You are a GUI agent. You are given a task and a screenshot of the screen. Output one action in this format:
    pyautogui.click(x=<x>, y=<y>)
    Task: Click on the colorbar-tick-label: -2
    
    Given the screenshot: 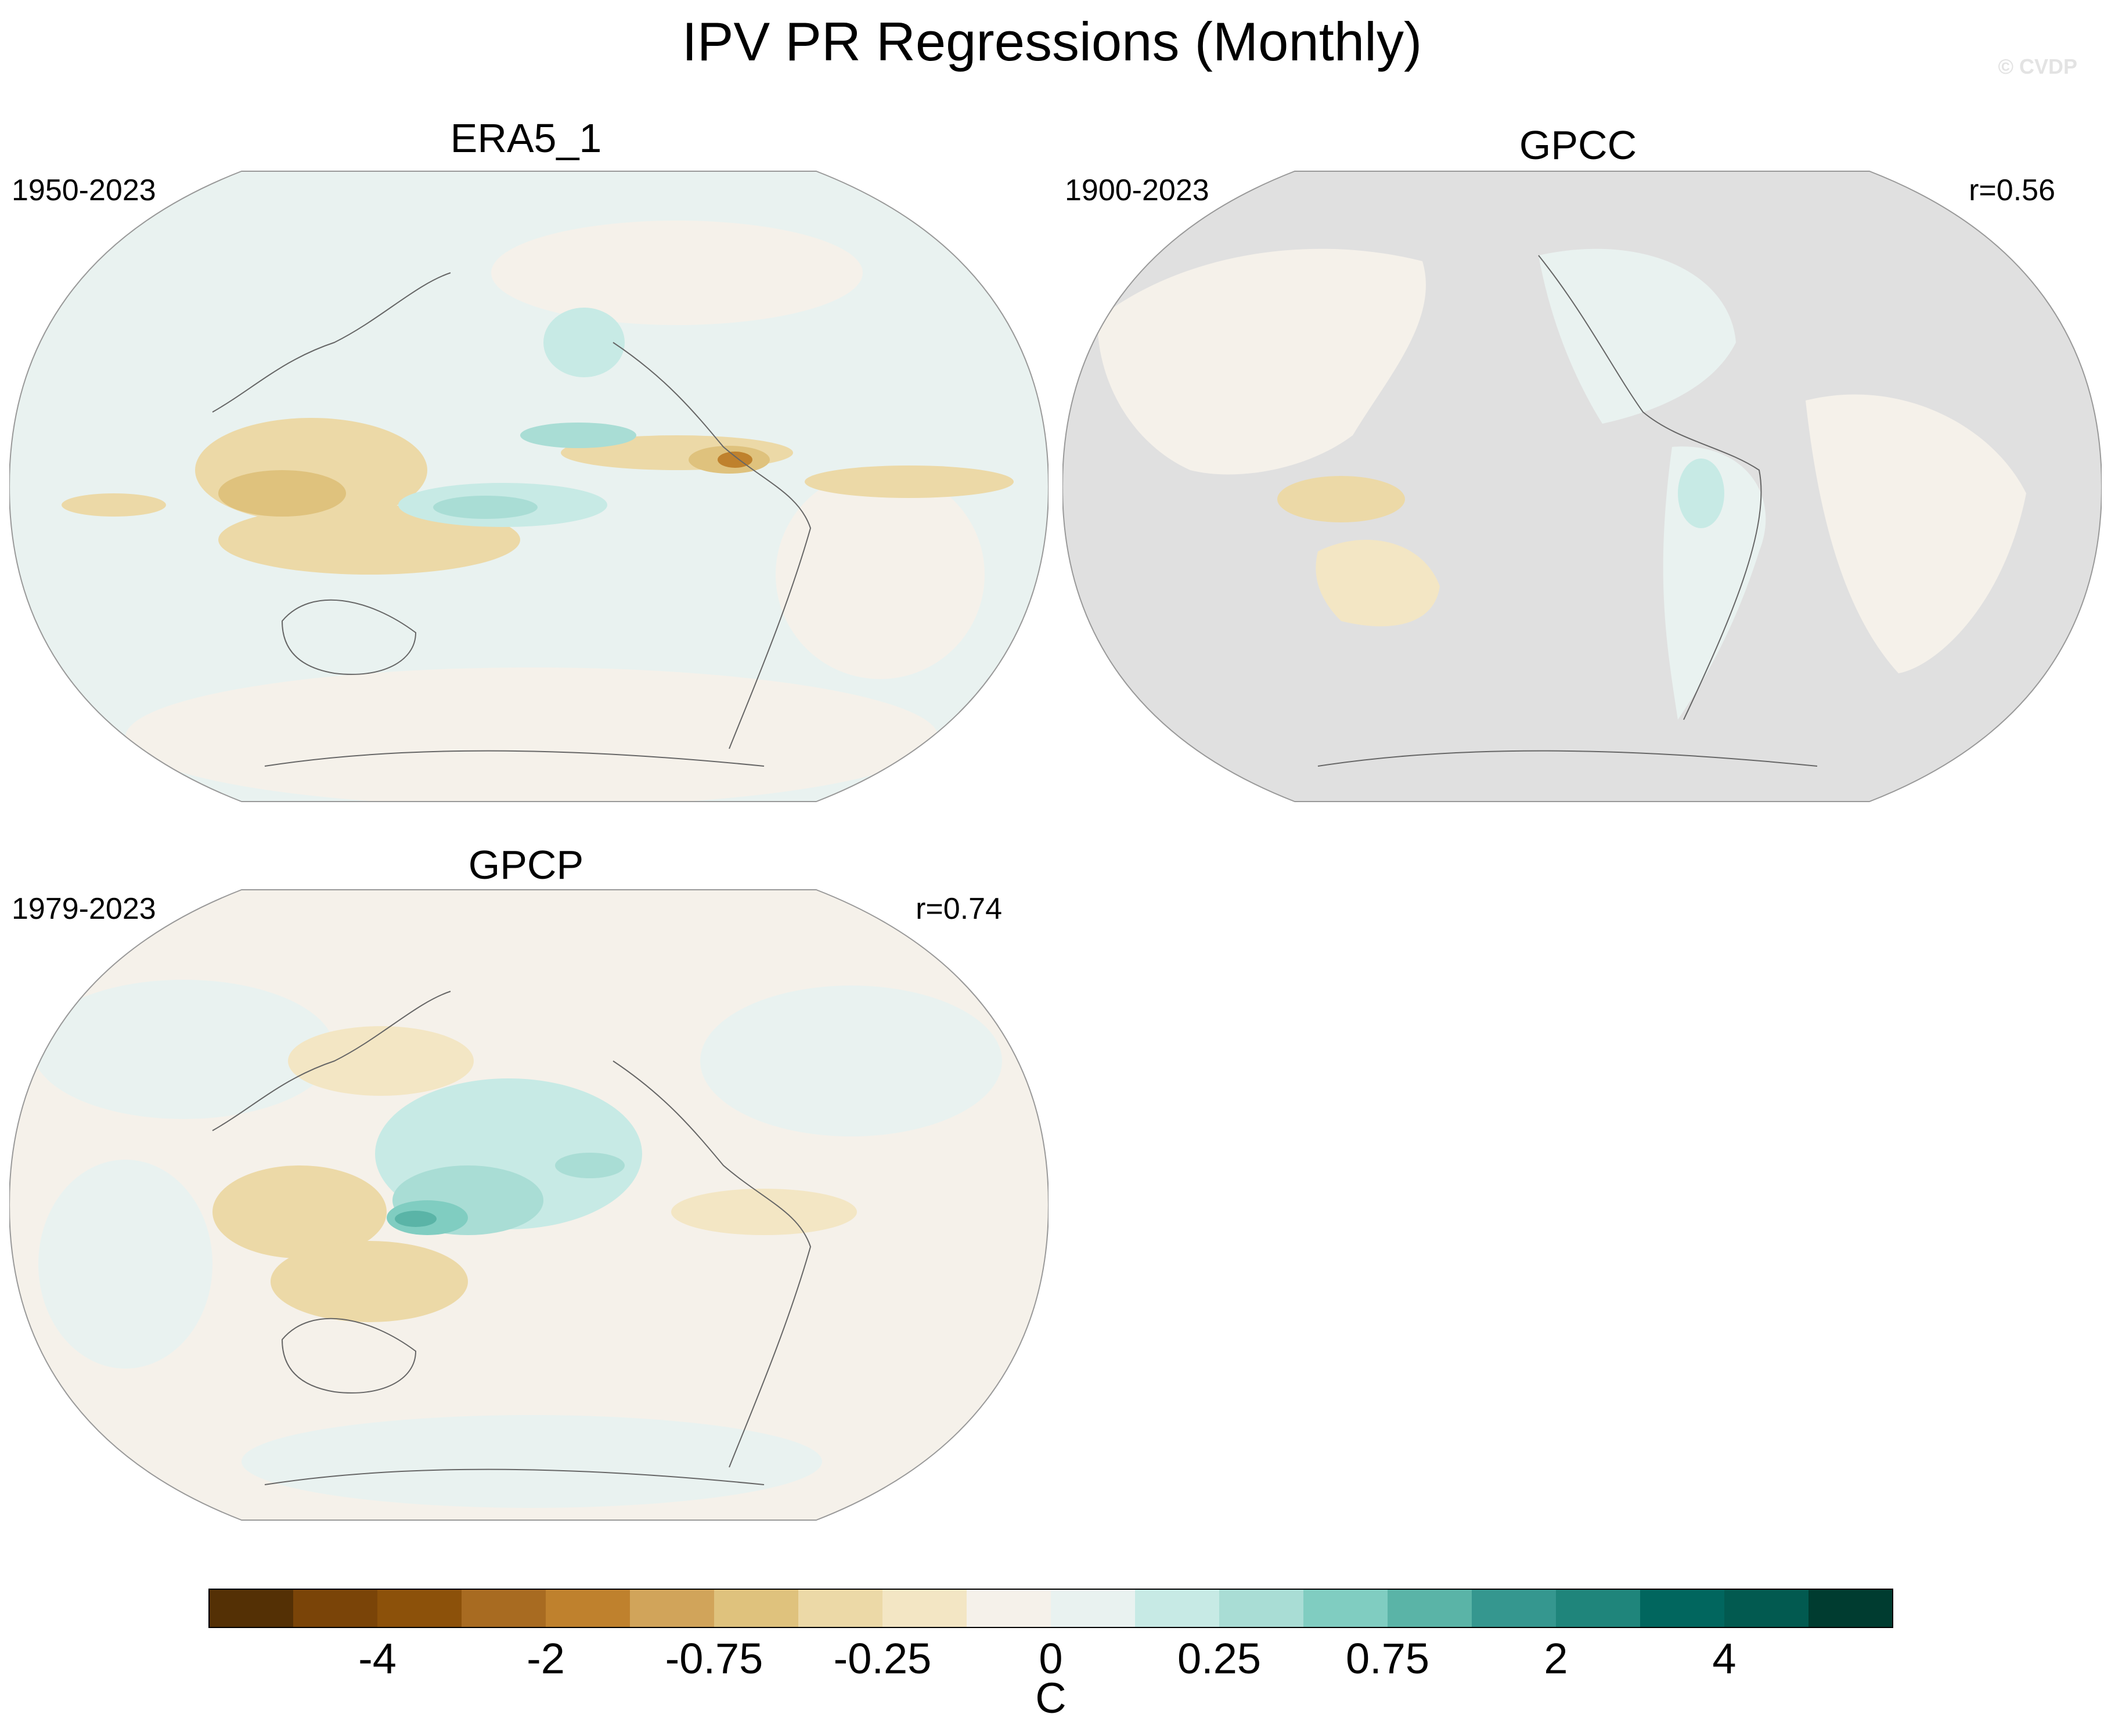 What is the action you would take?
    pyautogui.click(x=546, y=1659)
    